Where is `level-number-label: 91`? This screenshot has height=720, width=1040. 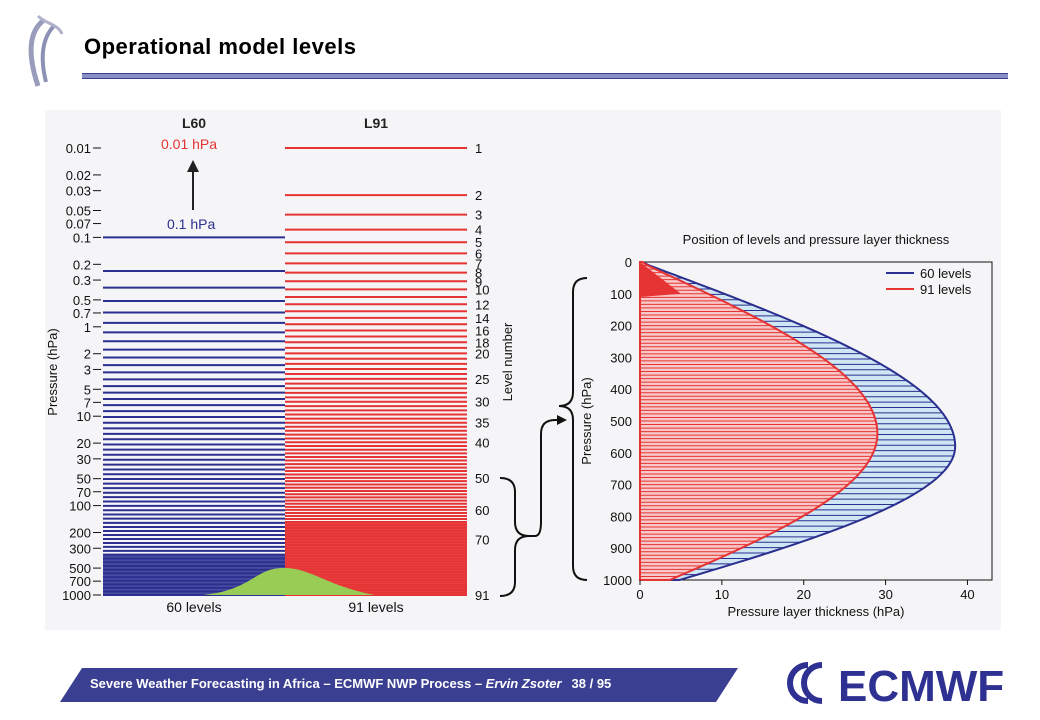
level-number-label: 91 is located at coordinates (482, 595).